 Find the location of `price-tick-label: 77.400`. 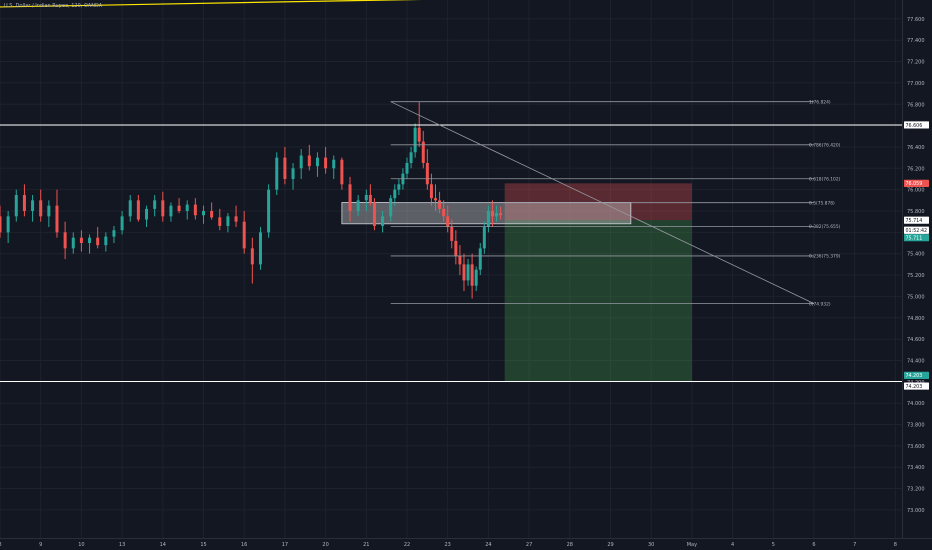

price-tick-label: 77.400 is located at coordinates (916, 41).